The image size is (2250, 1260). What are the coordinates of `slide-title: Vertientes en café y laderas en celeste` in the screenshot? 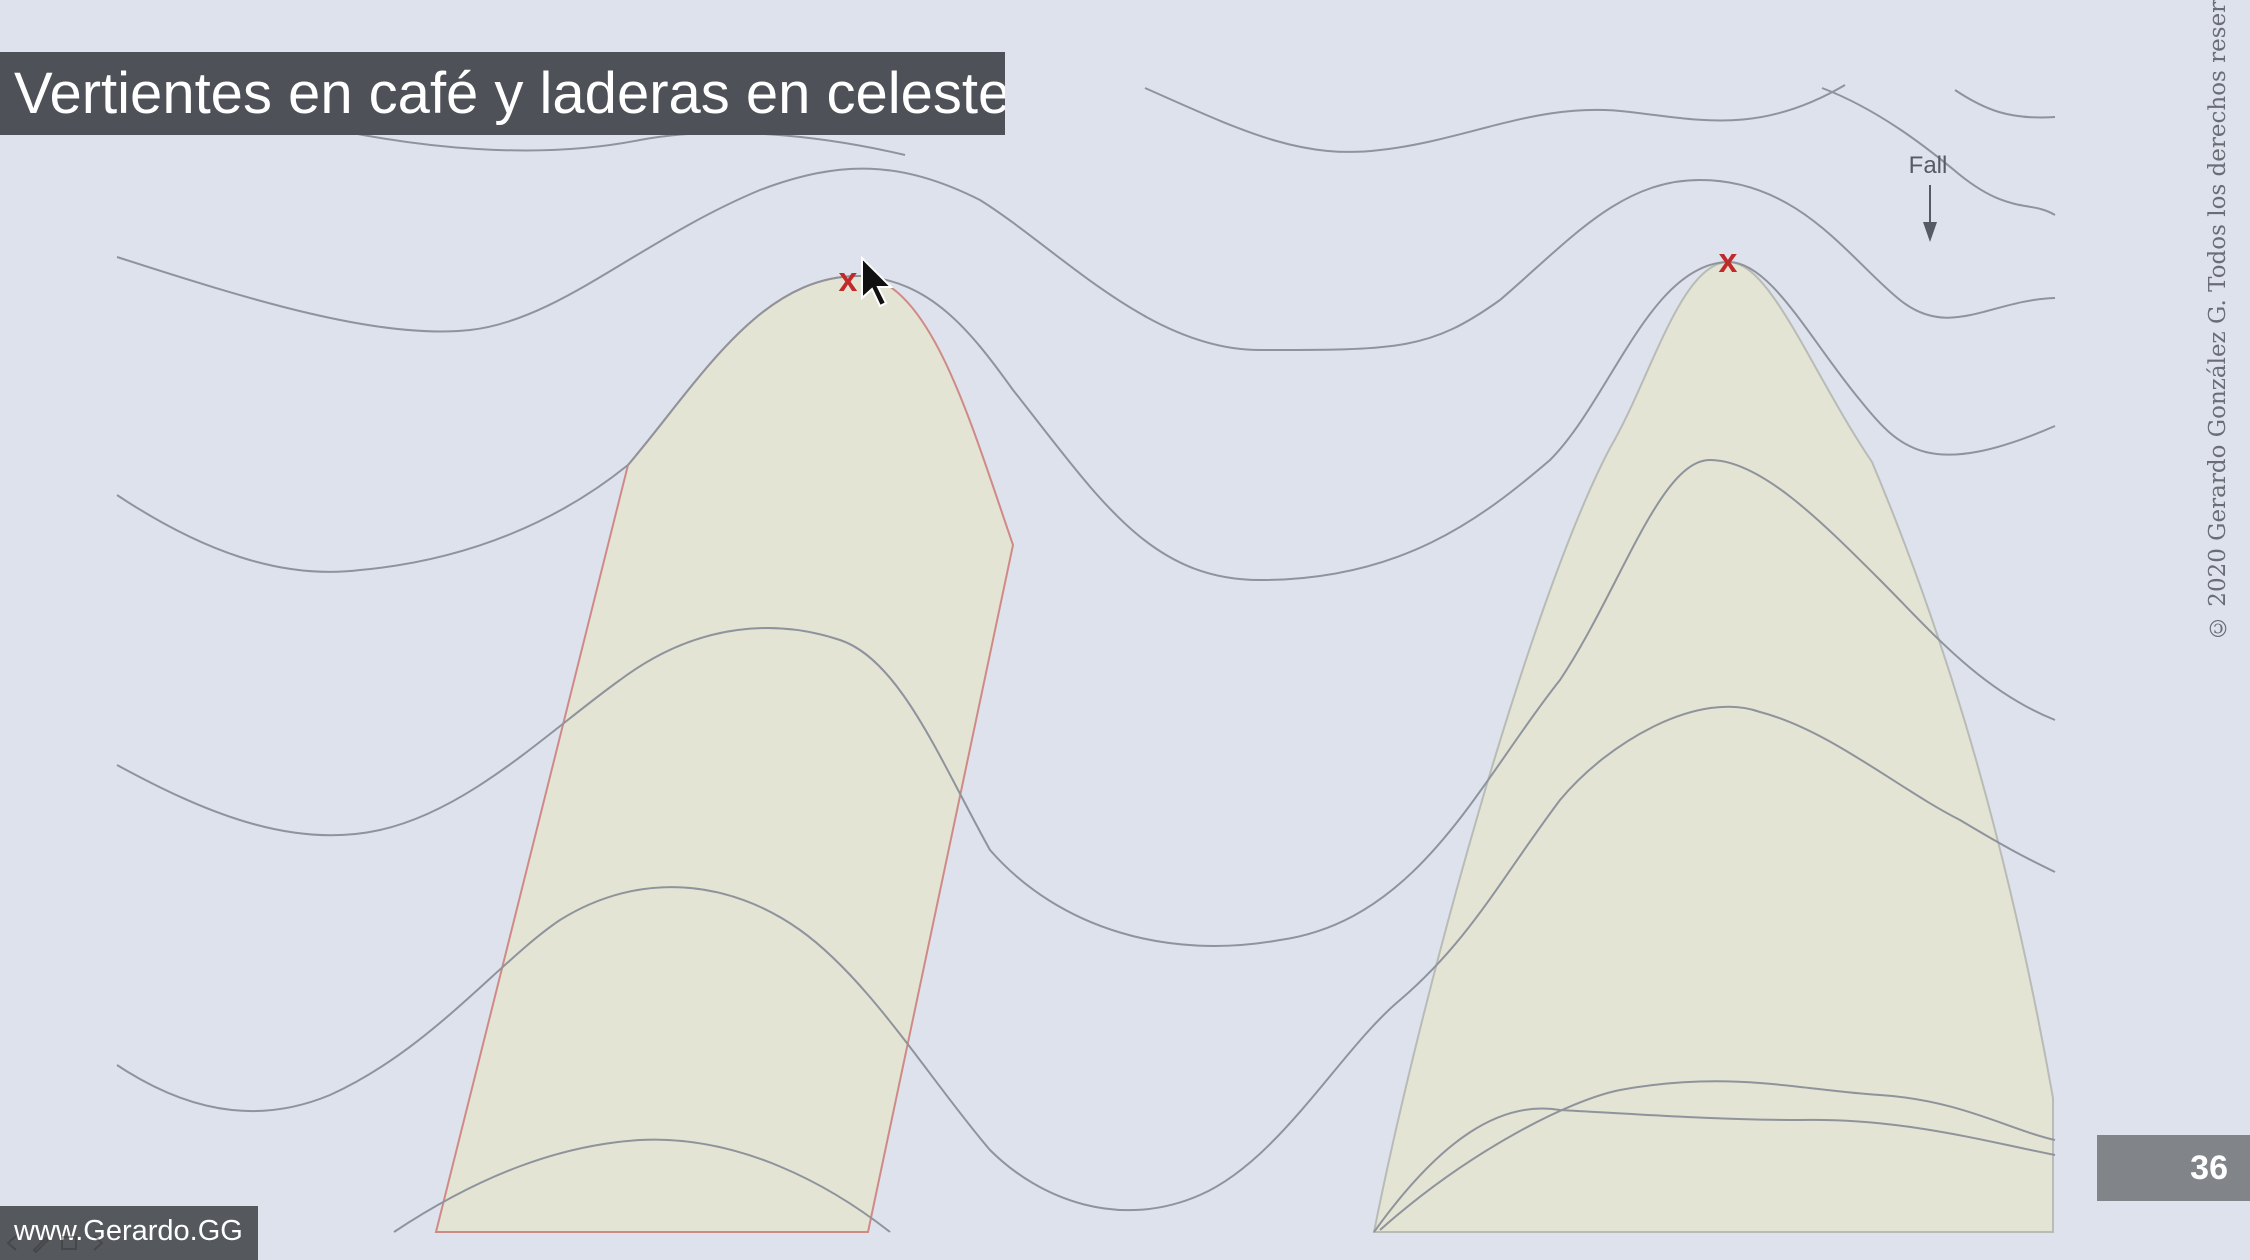 It's located at (502, 93).